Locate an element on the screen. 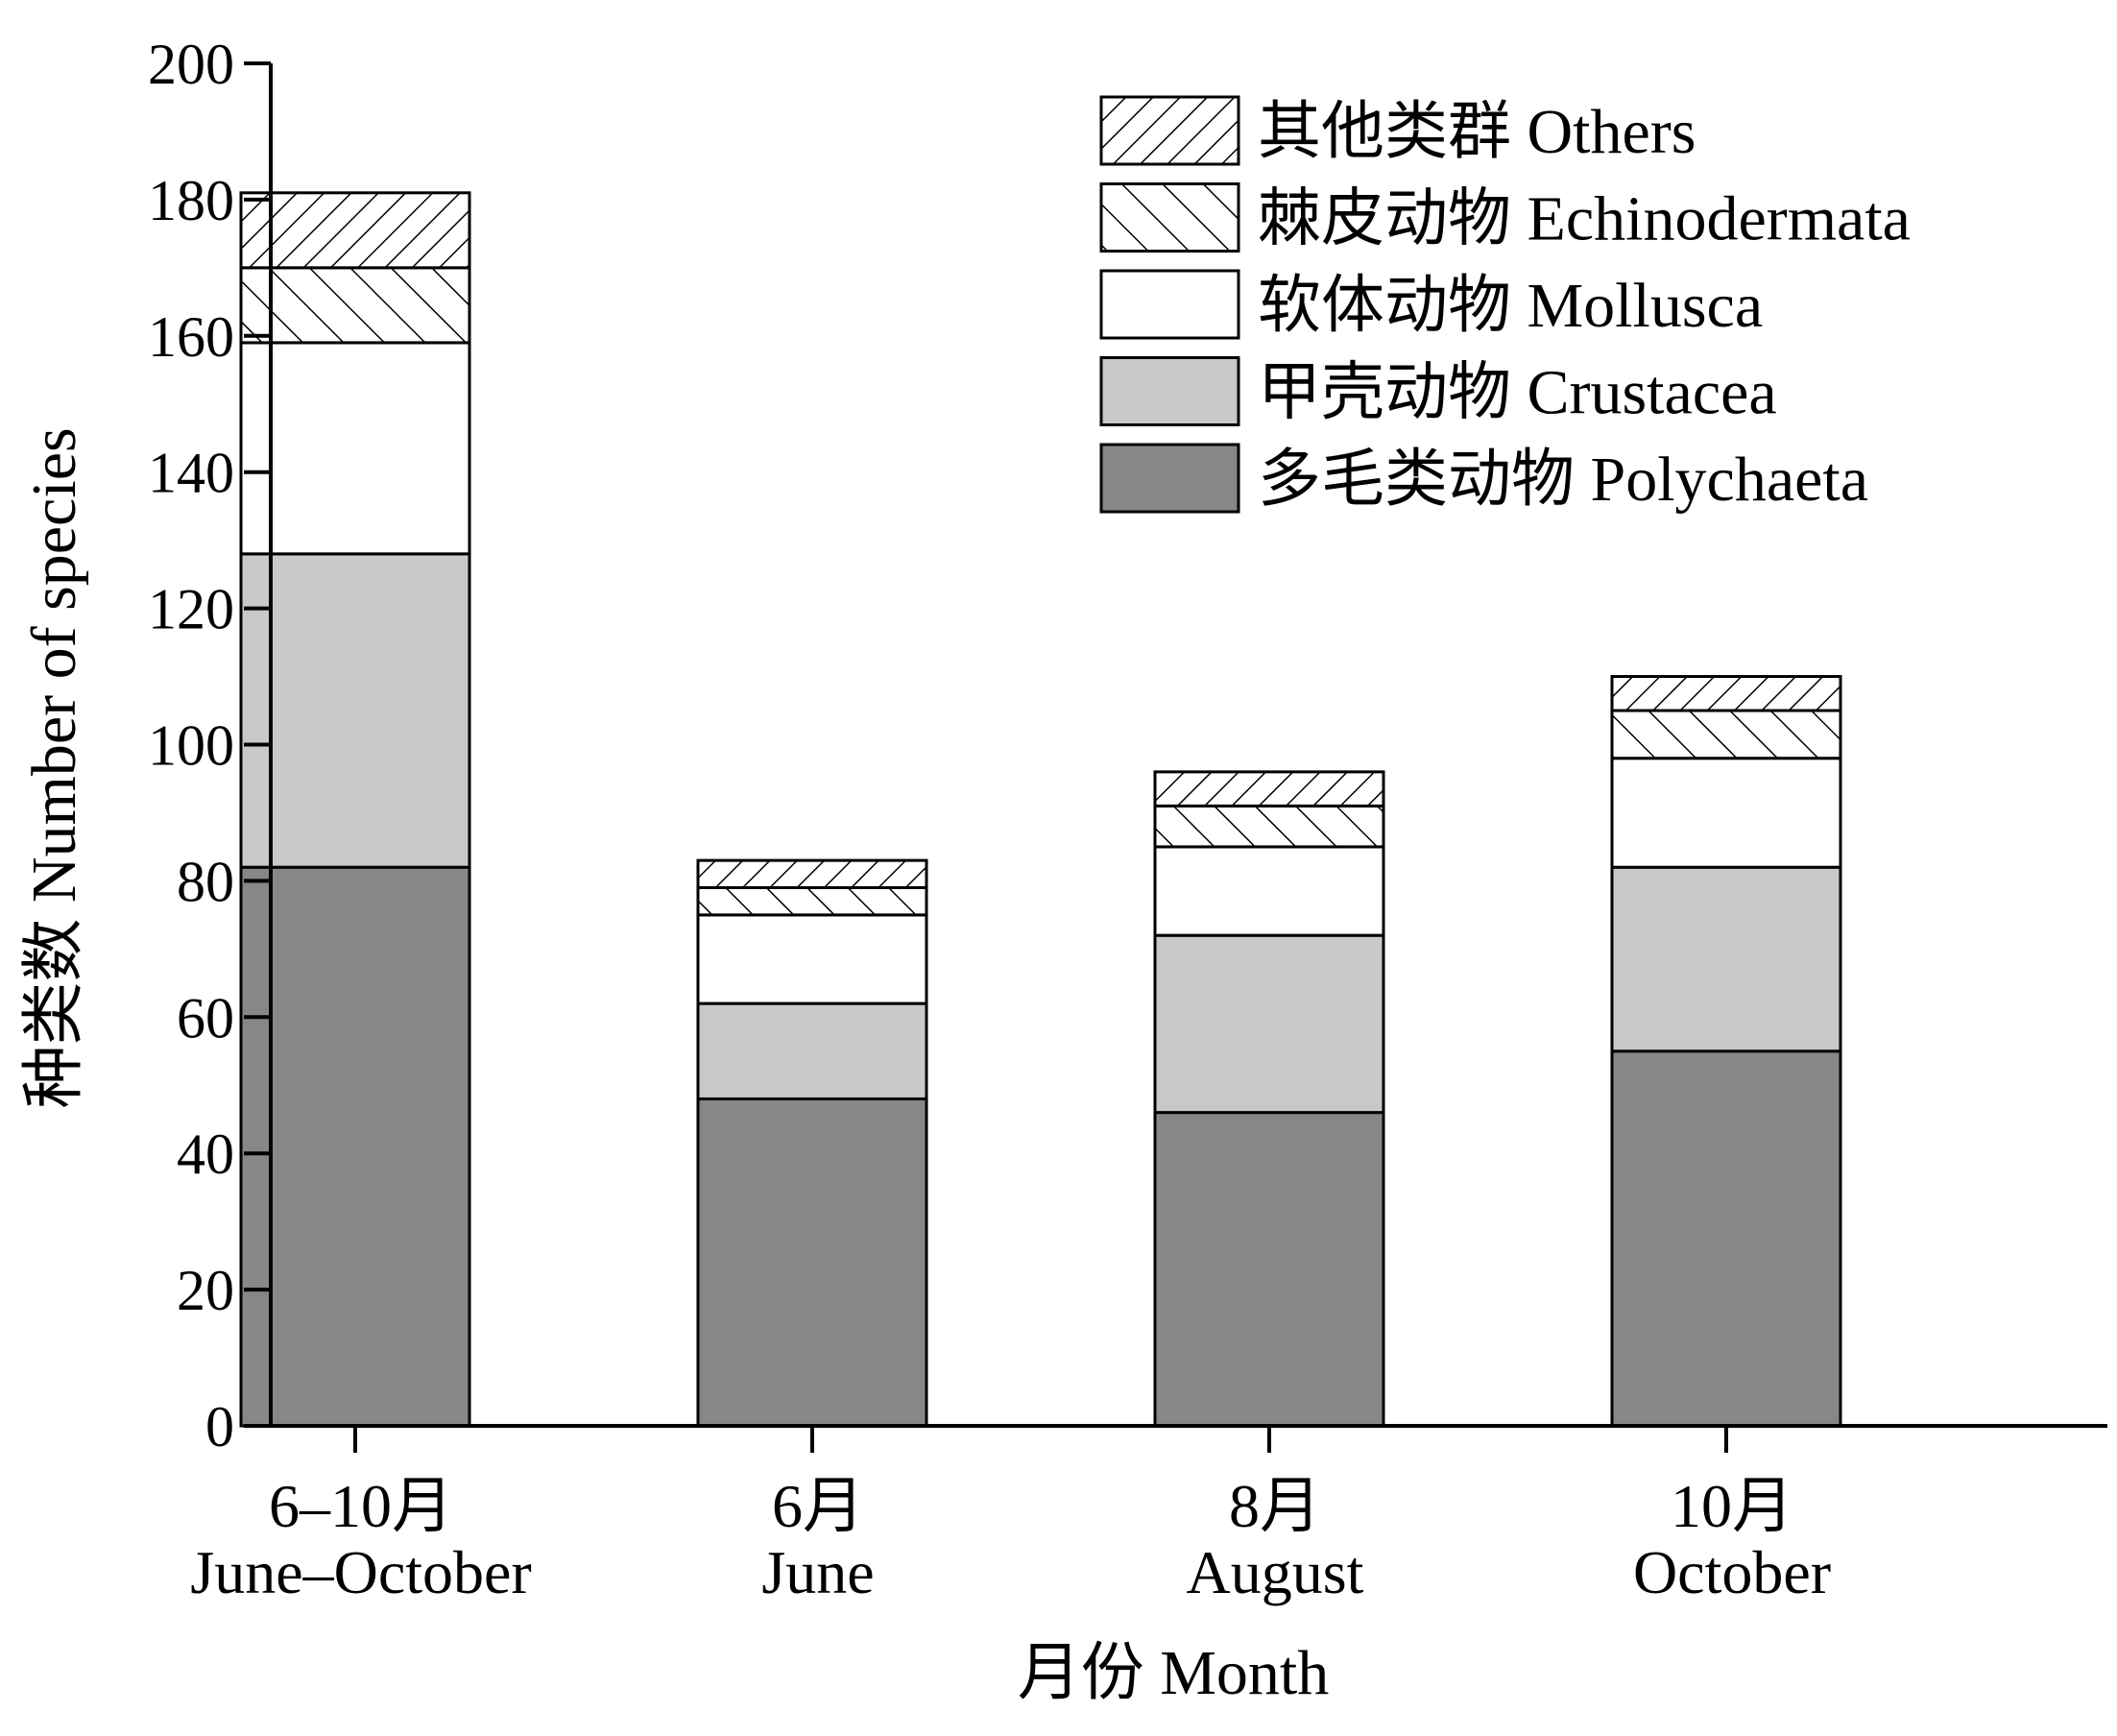  x-tick-label-zh: 6–10月 is located at coordinates (361, 1506).